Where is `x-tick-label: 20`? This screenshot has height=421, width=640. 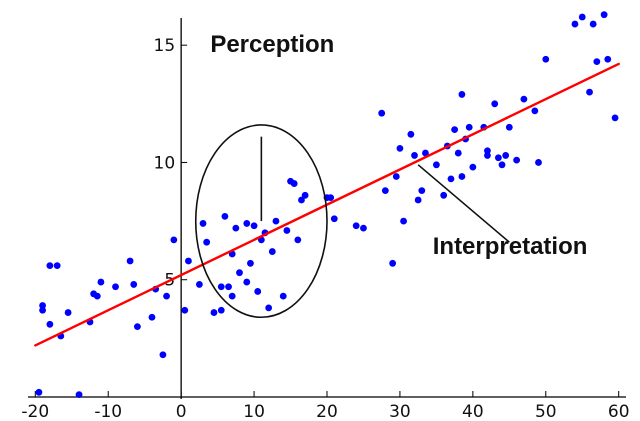 x-tick-label: 20 is located at coordinates (327, 411).